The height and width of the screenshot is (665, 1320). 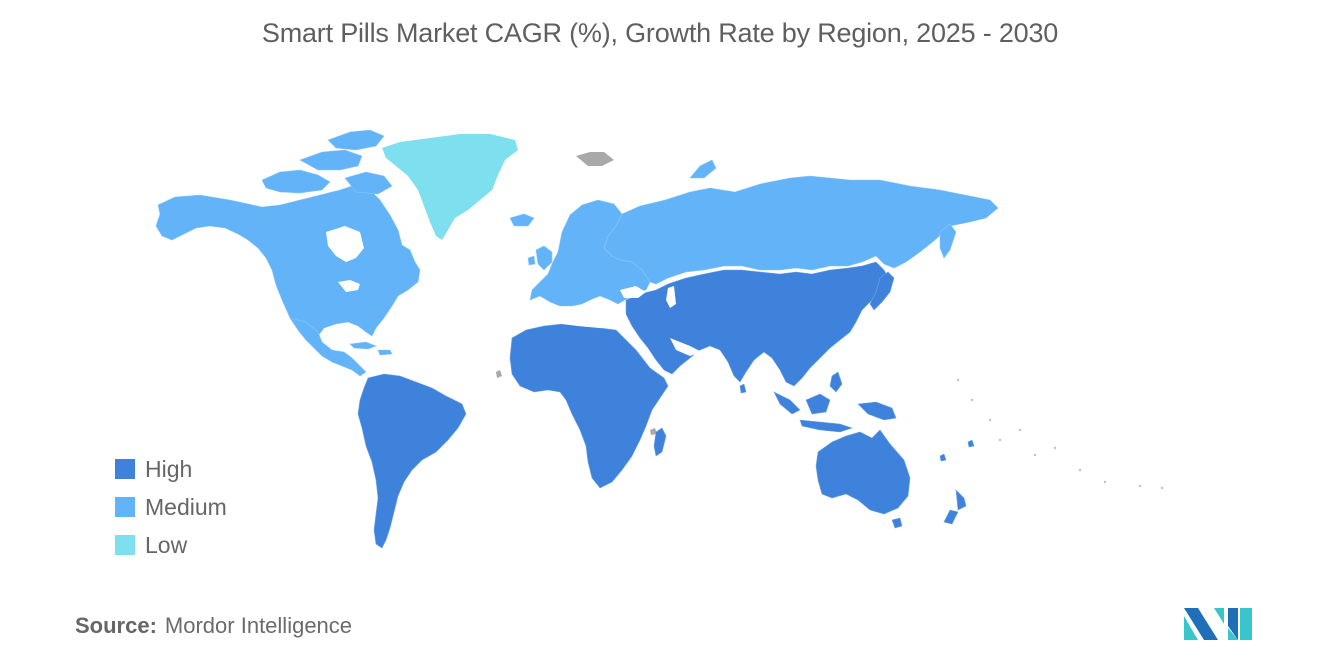 I want to click on water-bodies, so click(x=345, y=259).